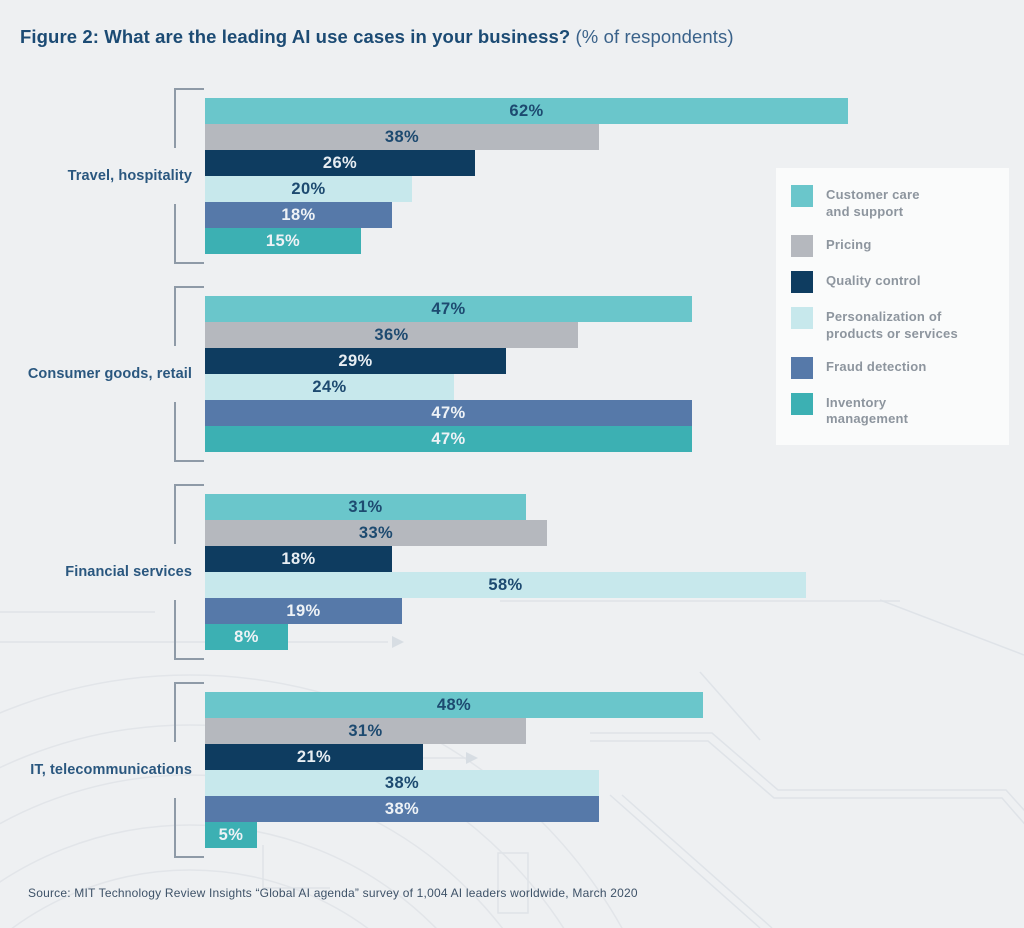 This screenshot has height=928, width=1024. What do you see at coordinates (876, 366) in the screenshot?
I see `legend-label: Fraud detection` at bounding box center [876, 366].